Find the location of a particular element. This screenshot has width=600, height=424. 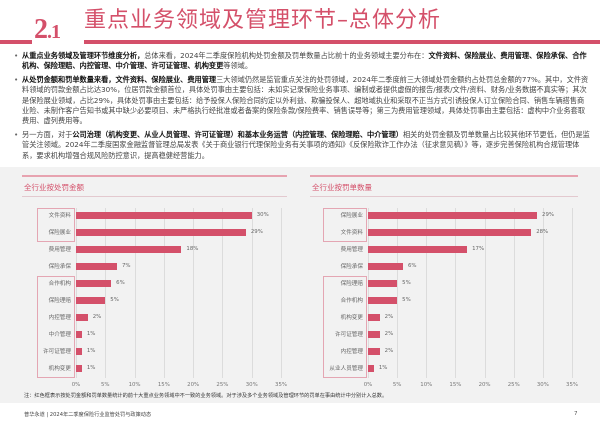

bar-row: 保险承保 6% is located at coordinates (456, 267).